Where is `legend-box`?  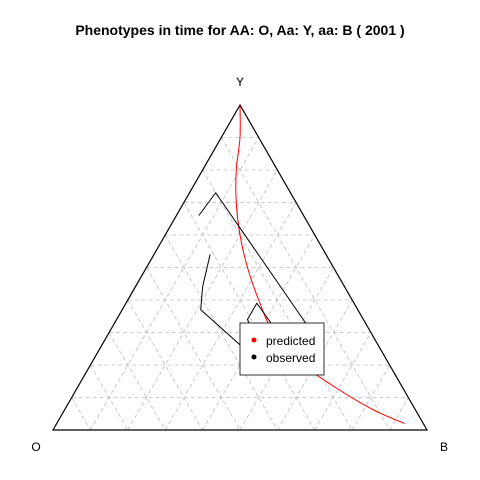 legend-box is located at coordinates (282, 349).